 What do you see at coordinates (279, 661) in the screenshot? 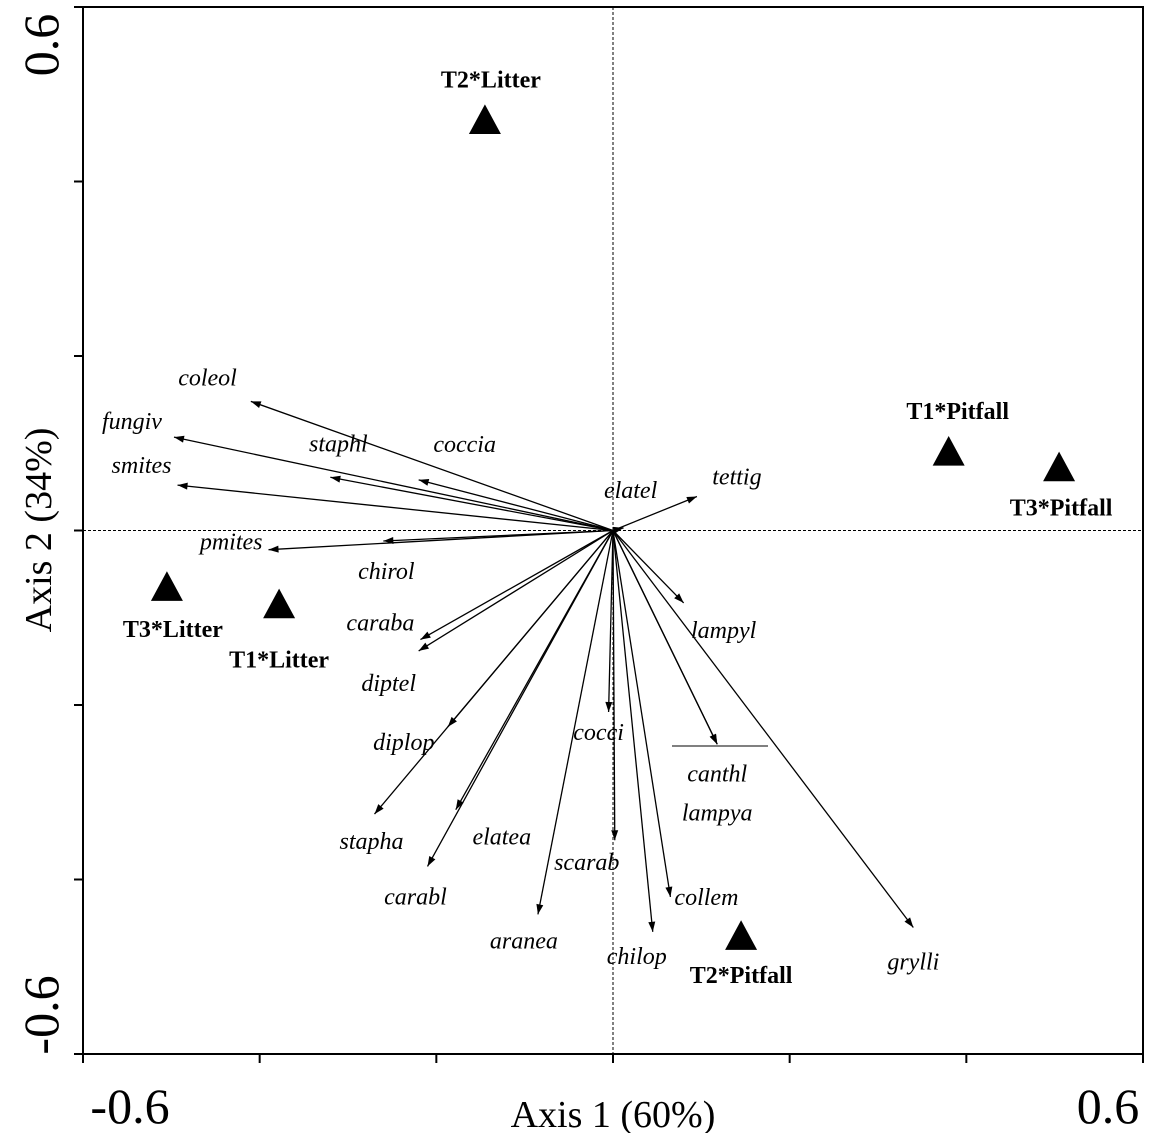
I see `site-label: T1*Litter` at bounding box center [279, 661].